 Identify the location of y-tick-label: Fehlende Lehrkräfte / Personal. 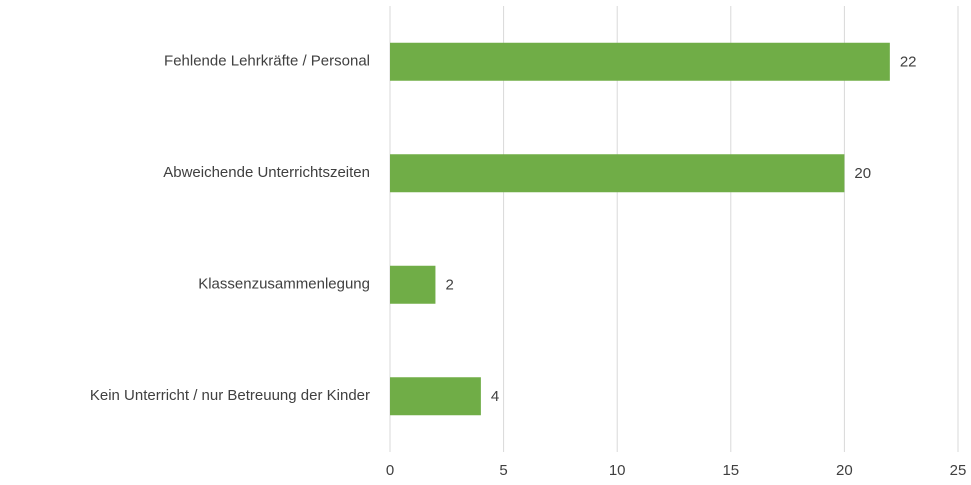
(267, 61).